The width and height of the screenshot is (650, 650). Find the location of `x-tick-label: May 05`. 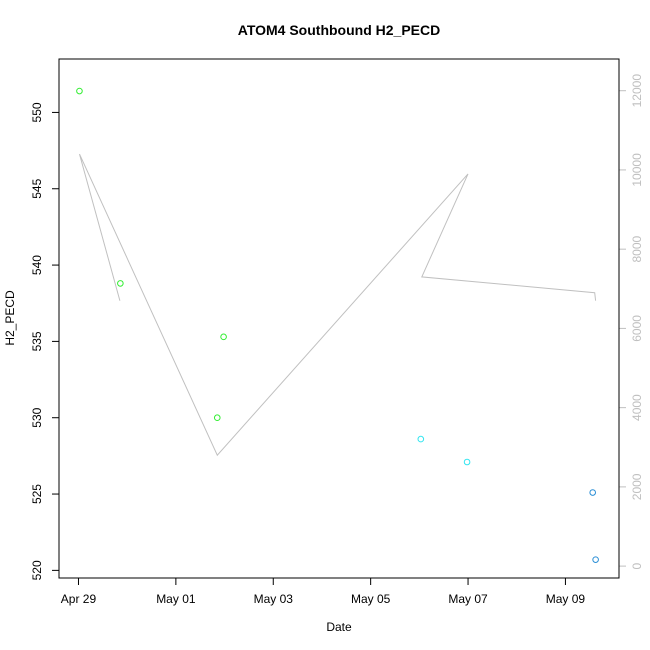

x-tick-label: May 05 is located at coordinates (371, 599).